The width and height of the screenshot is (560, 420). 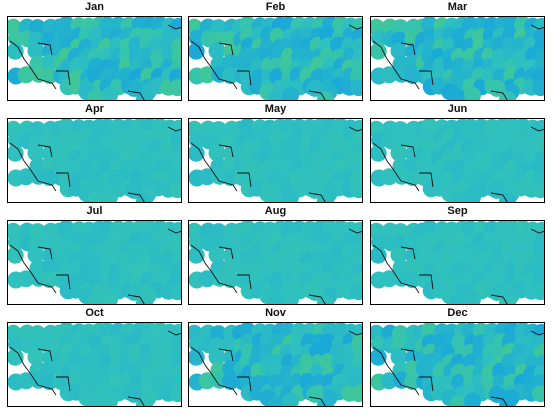 I want to click on map-panel-dec: Dec, so click(x=457, y=357).